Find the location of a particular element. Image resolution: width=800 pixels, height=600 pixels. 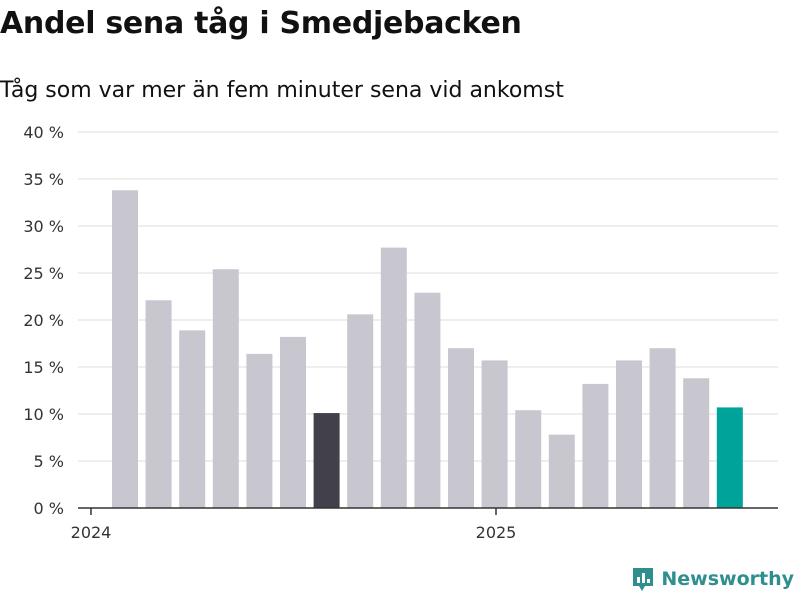

newsworthy-logo-icon is located at coordinates (643, 579).